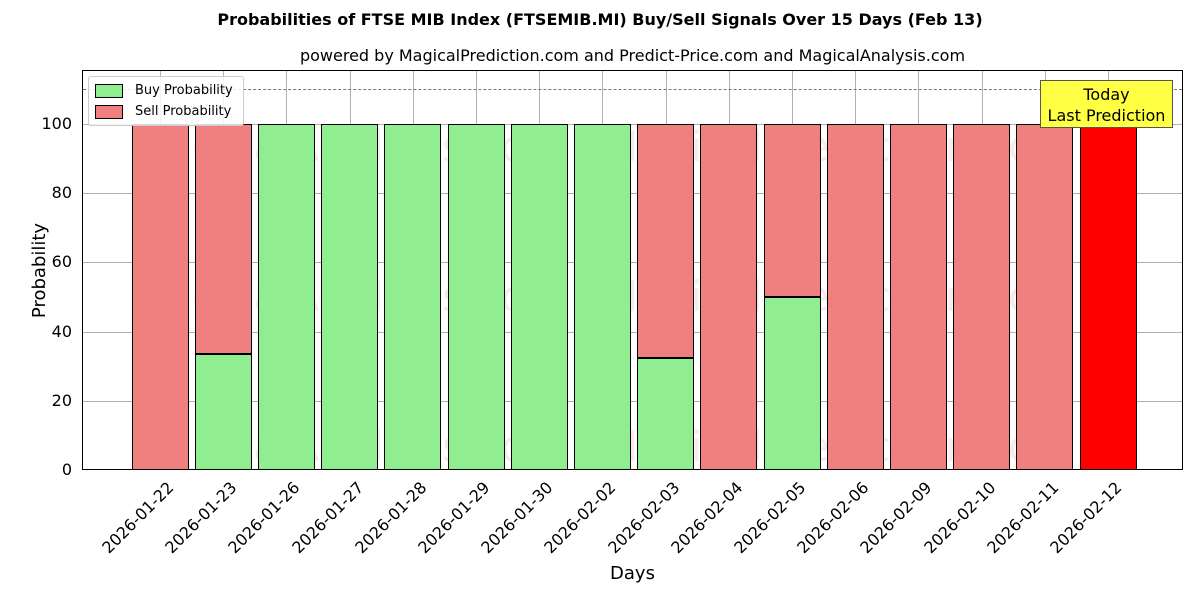  What do you see at coordinates (61, 262) in the screenshot?
I see `y-tick: 60` at bounding box center [61, 262].